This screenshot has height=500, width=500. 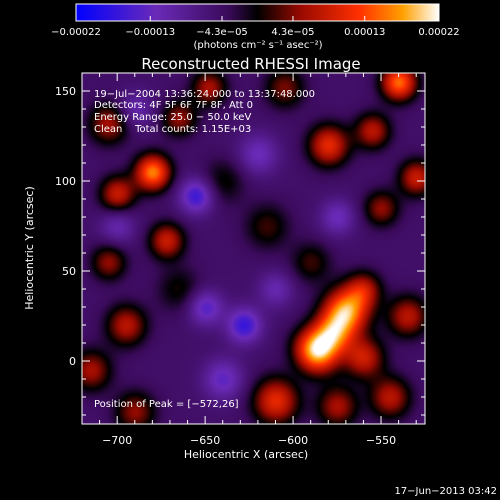 What do you see at coordinates (257, 45) in the screenshot?
I see `colorbar-units: (photons cm⁻² s⁻¹ asec⁻²)` at bounding box center [257, 45].